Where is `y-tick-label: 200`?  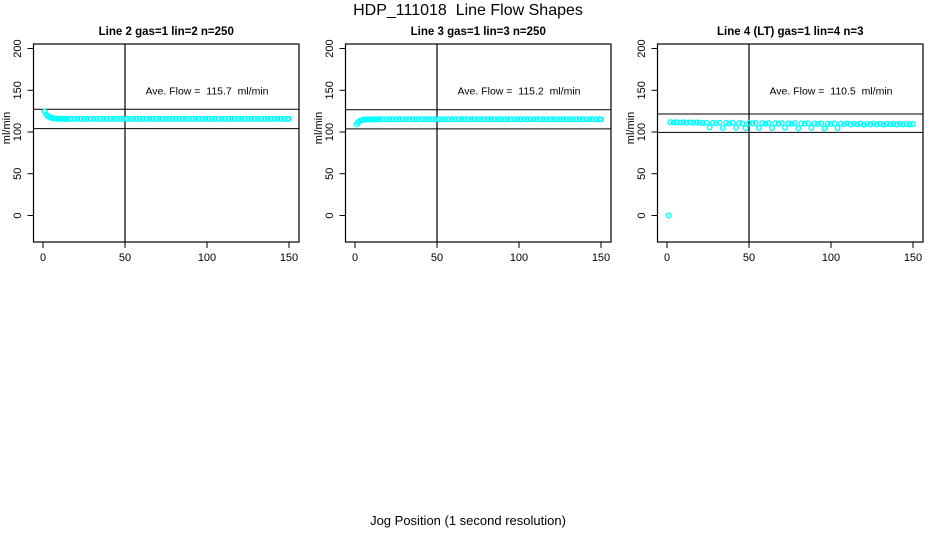 y-tick-label: 200 is located at coordinates (18, 48).